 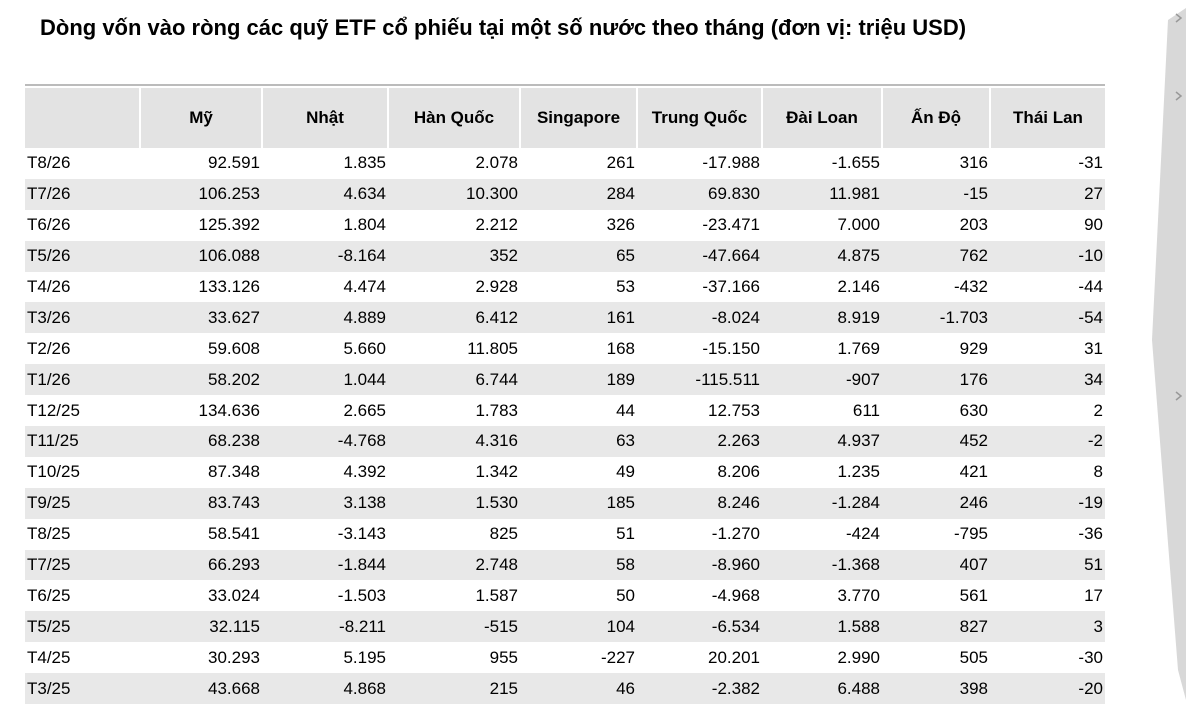 What do you see at coordinates (822, 503) in the screenshot?
I see `value-cell: -1.284` at bounding box center [822, 503].